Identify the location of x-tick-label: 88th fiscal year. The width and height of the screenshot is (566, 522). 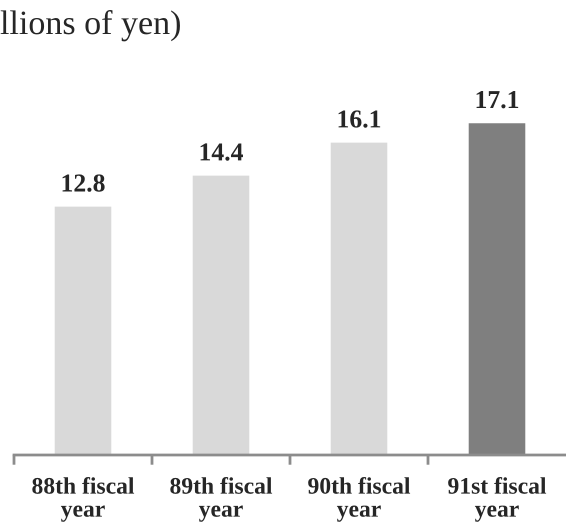
(83, 499).